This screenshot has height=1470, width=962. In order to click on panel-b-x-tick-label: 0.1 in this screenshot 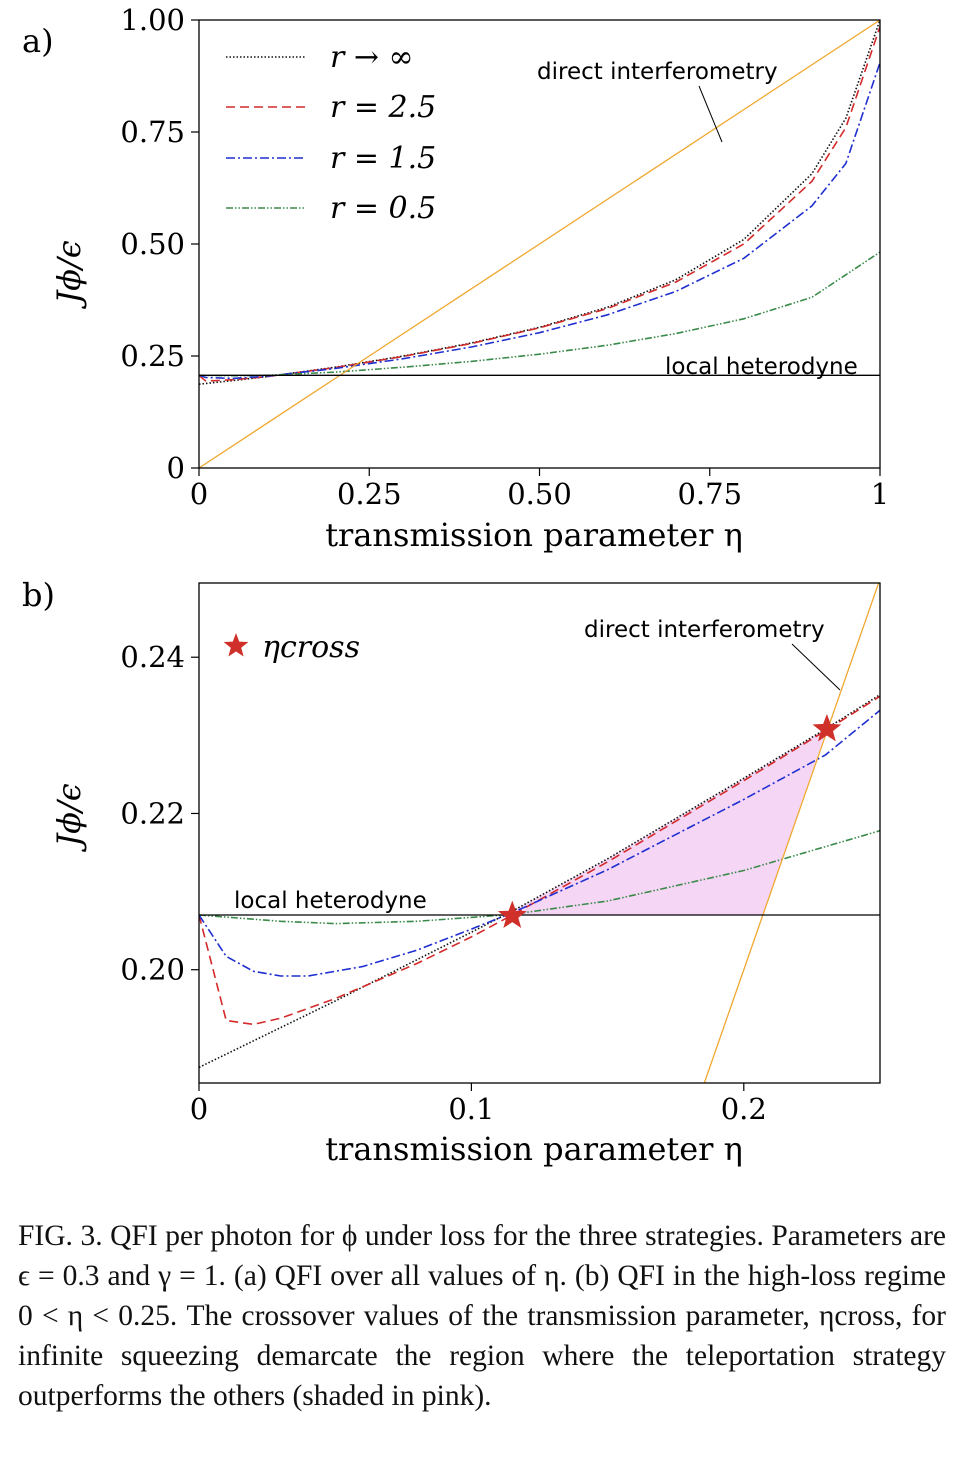, I will do `click(471, 1109)`.